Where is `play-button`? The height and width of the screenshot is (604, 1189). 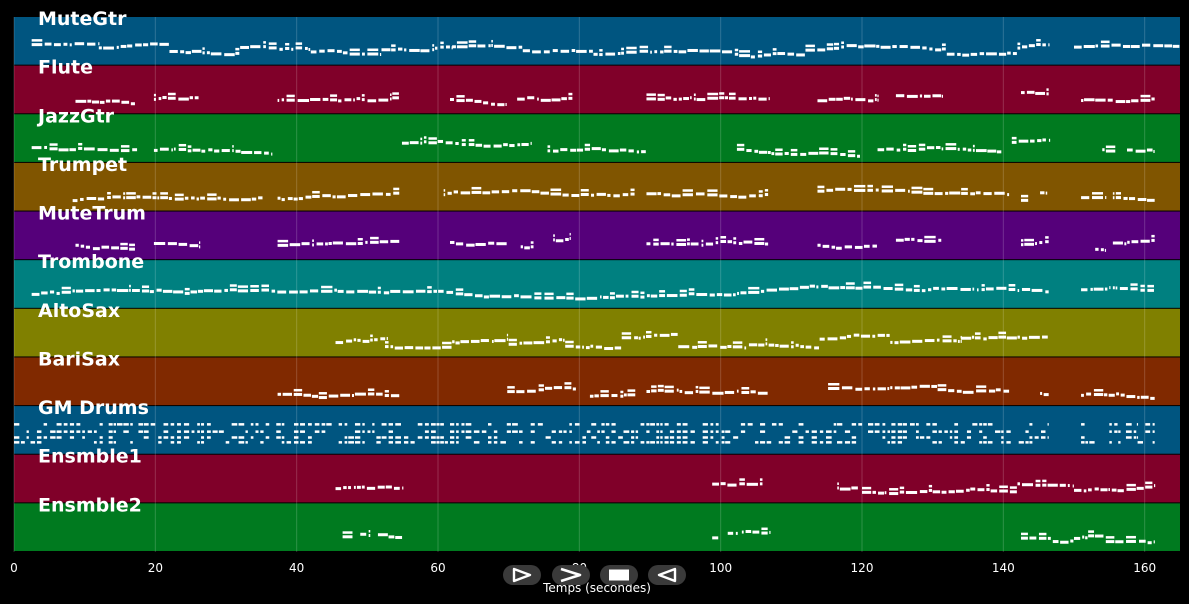
play-button is located at coordinates (522, 575).